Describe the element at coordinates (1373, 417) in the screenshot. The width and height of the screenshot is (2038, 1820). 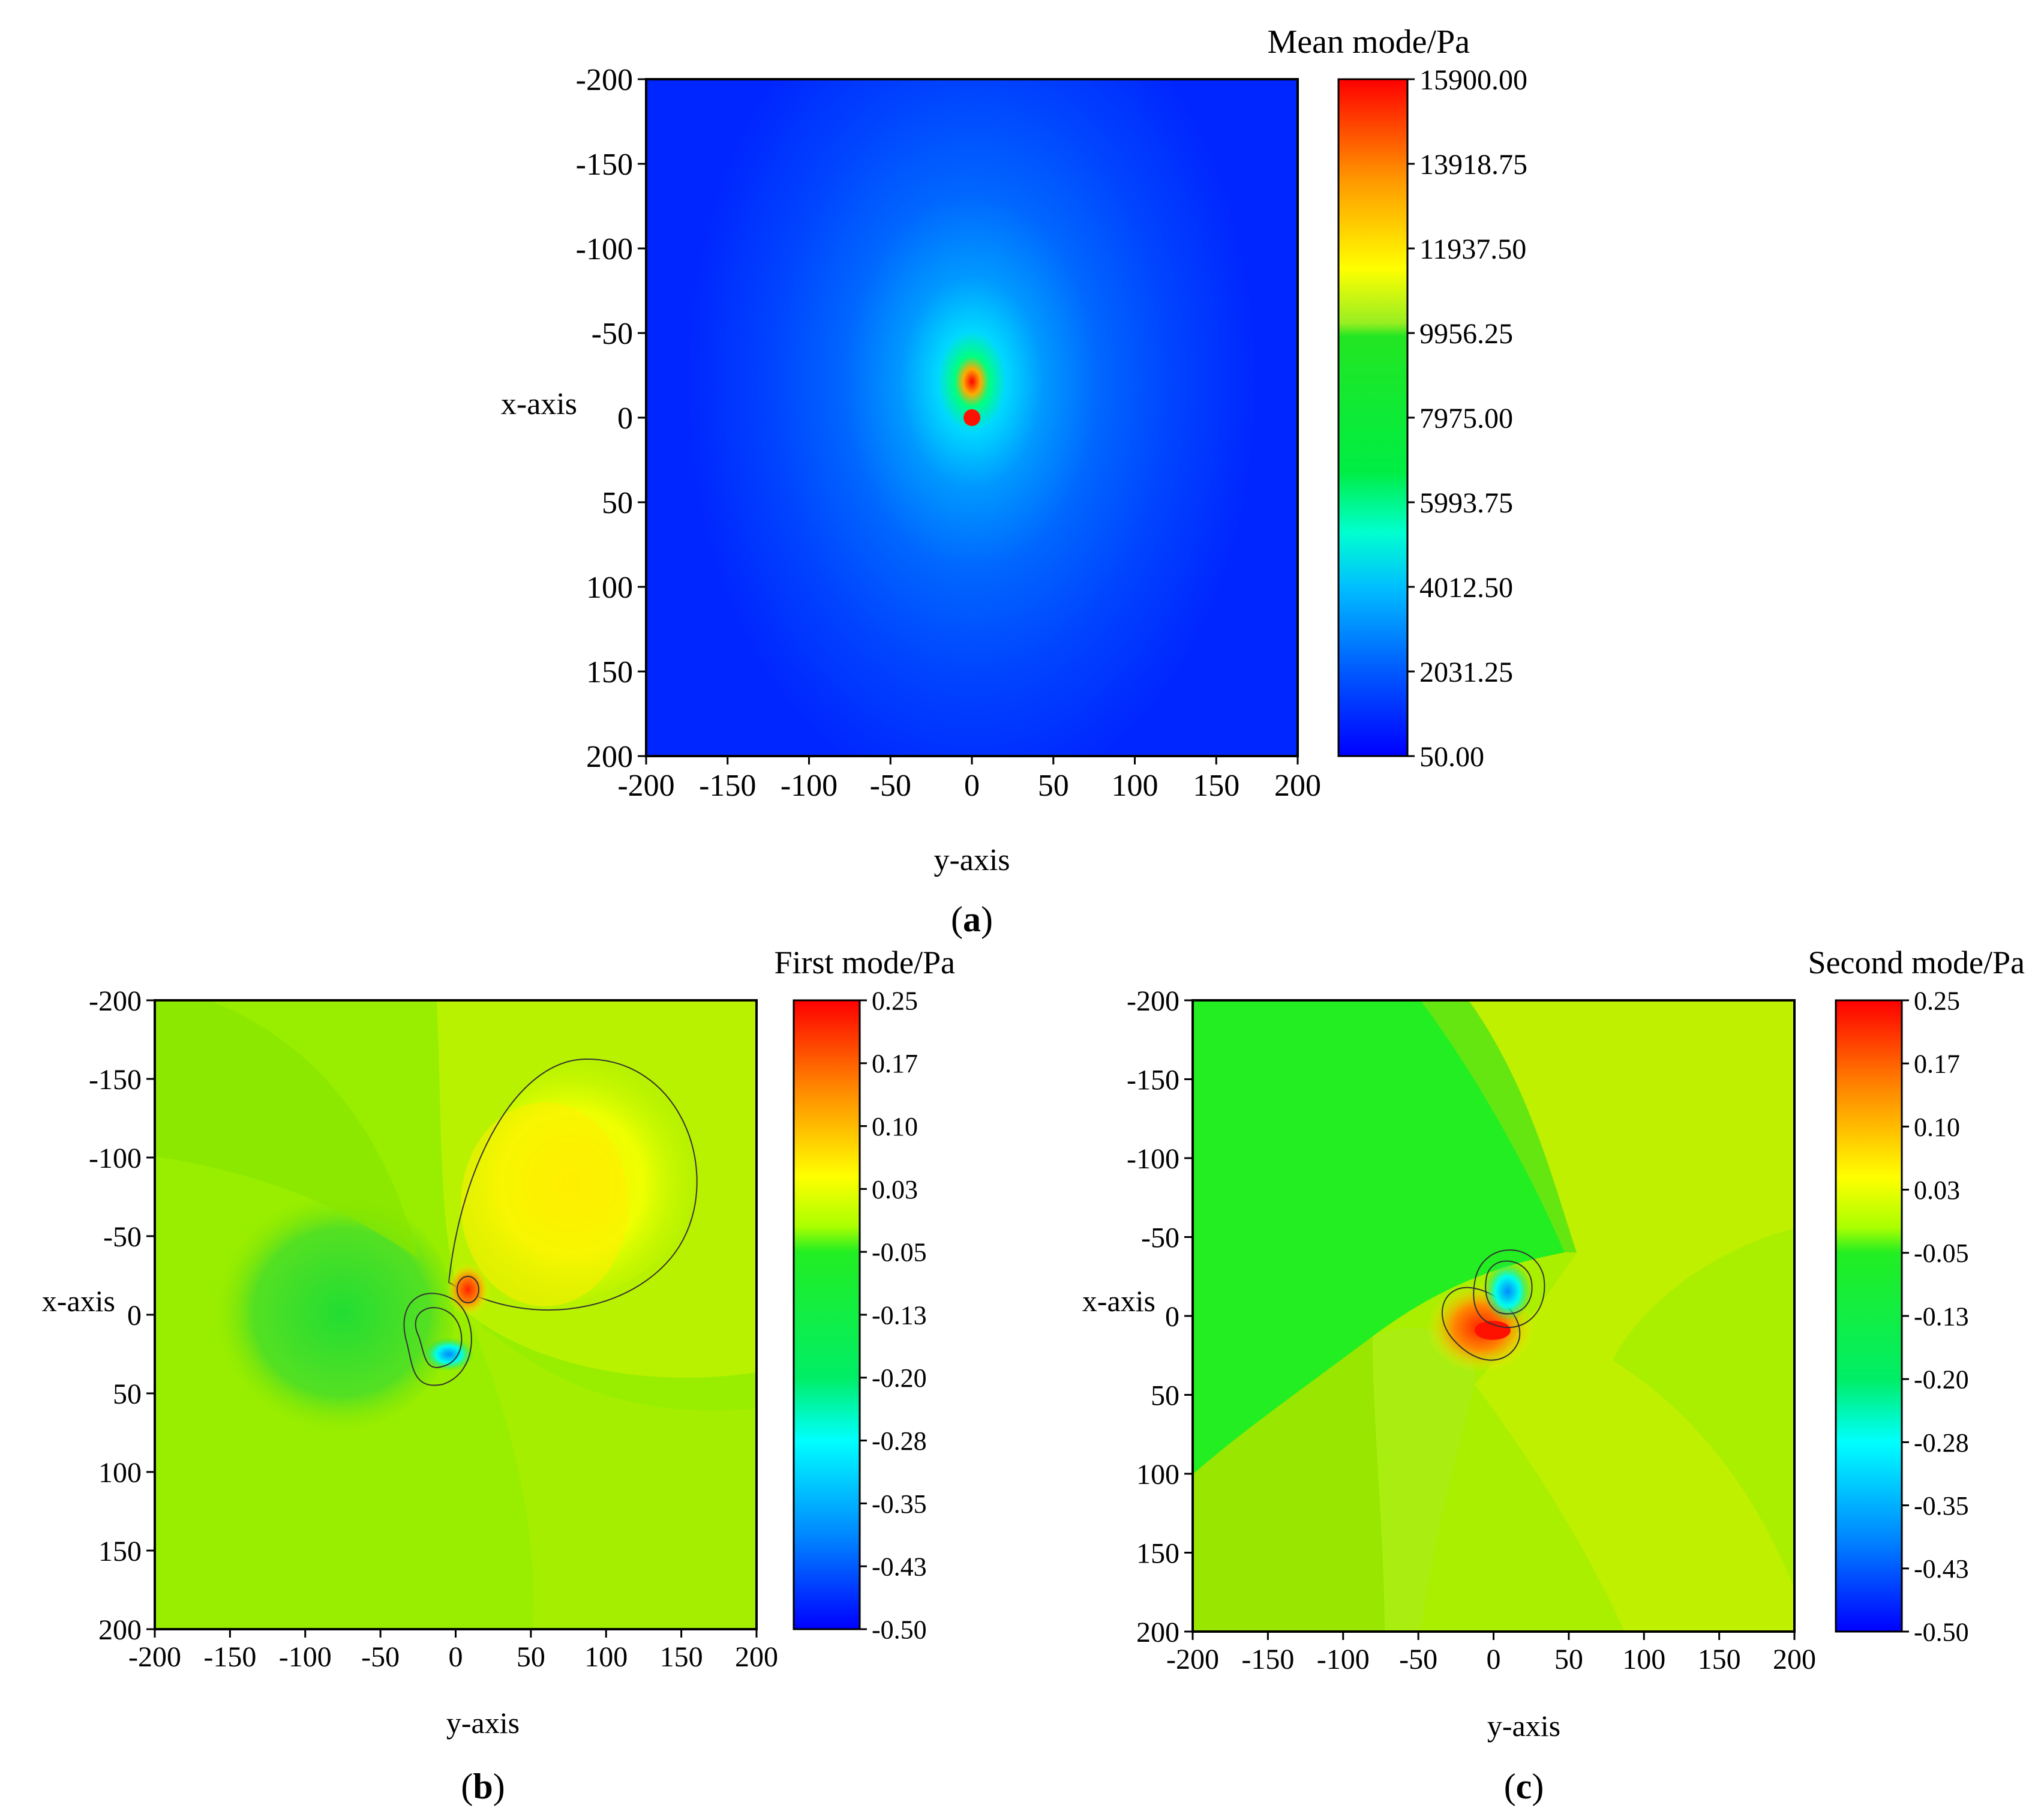
I see `colorbar-a` at that location.